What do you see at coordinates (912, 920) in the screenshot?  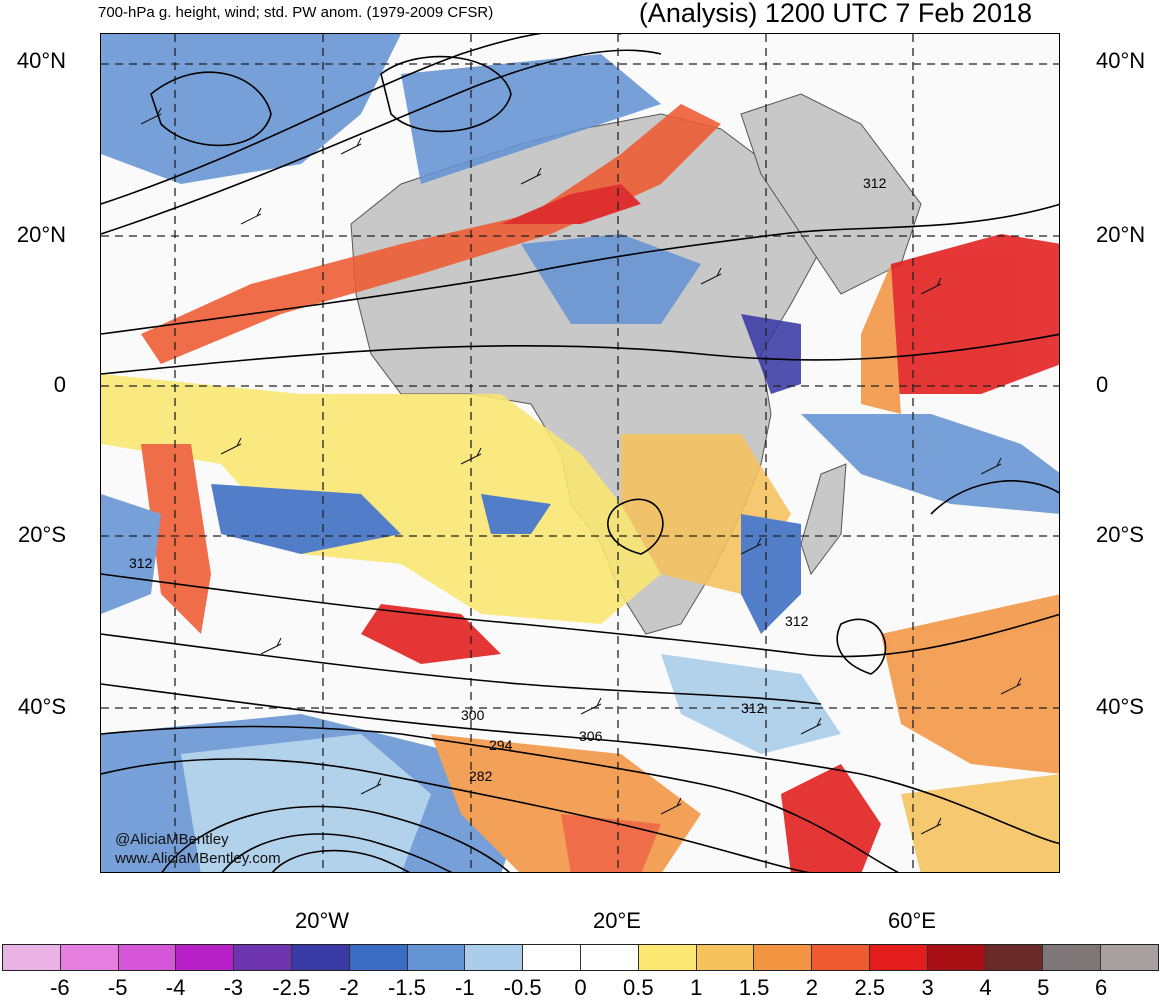 I see `lon-label-60e: 60°E` at bounding box center [912, 920].